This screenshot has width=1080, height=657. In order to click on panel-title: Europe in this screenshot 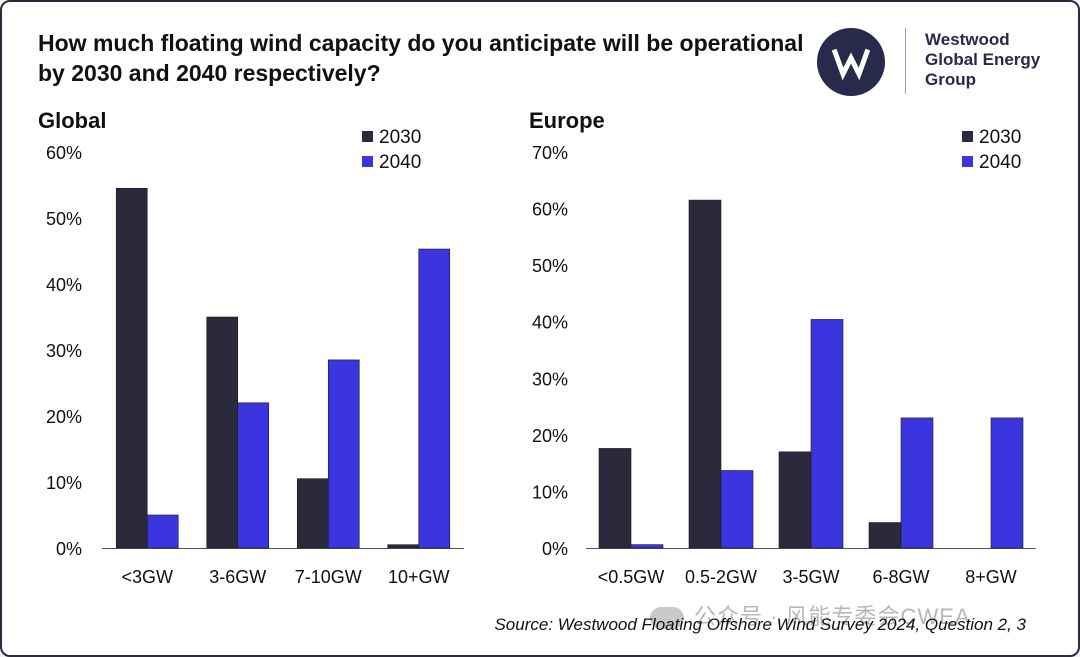, I will do `click(567, 120)`.